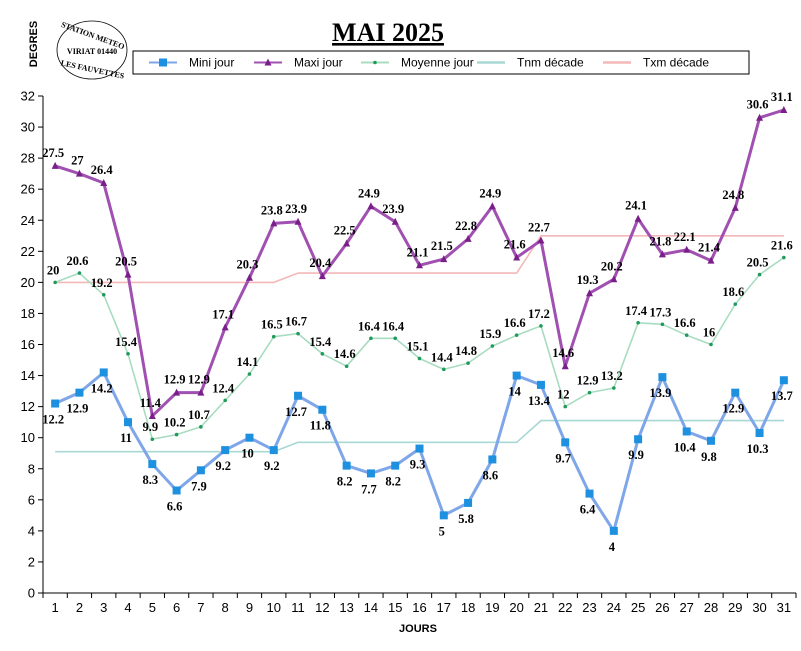 The image size is (801, 651). Describe the element at coordinates (711, 607) in the screenshot. I see `x-tick-label: 28` at that location.